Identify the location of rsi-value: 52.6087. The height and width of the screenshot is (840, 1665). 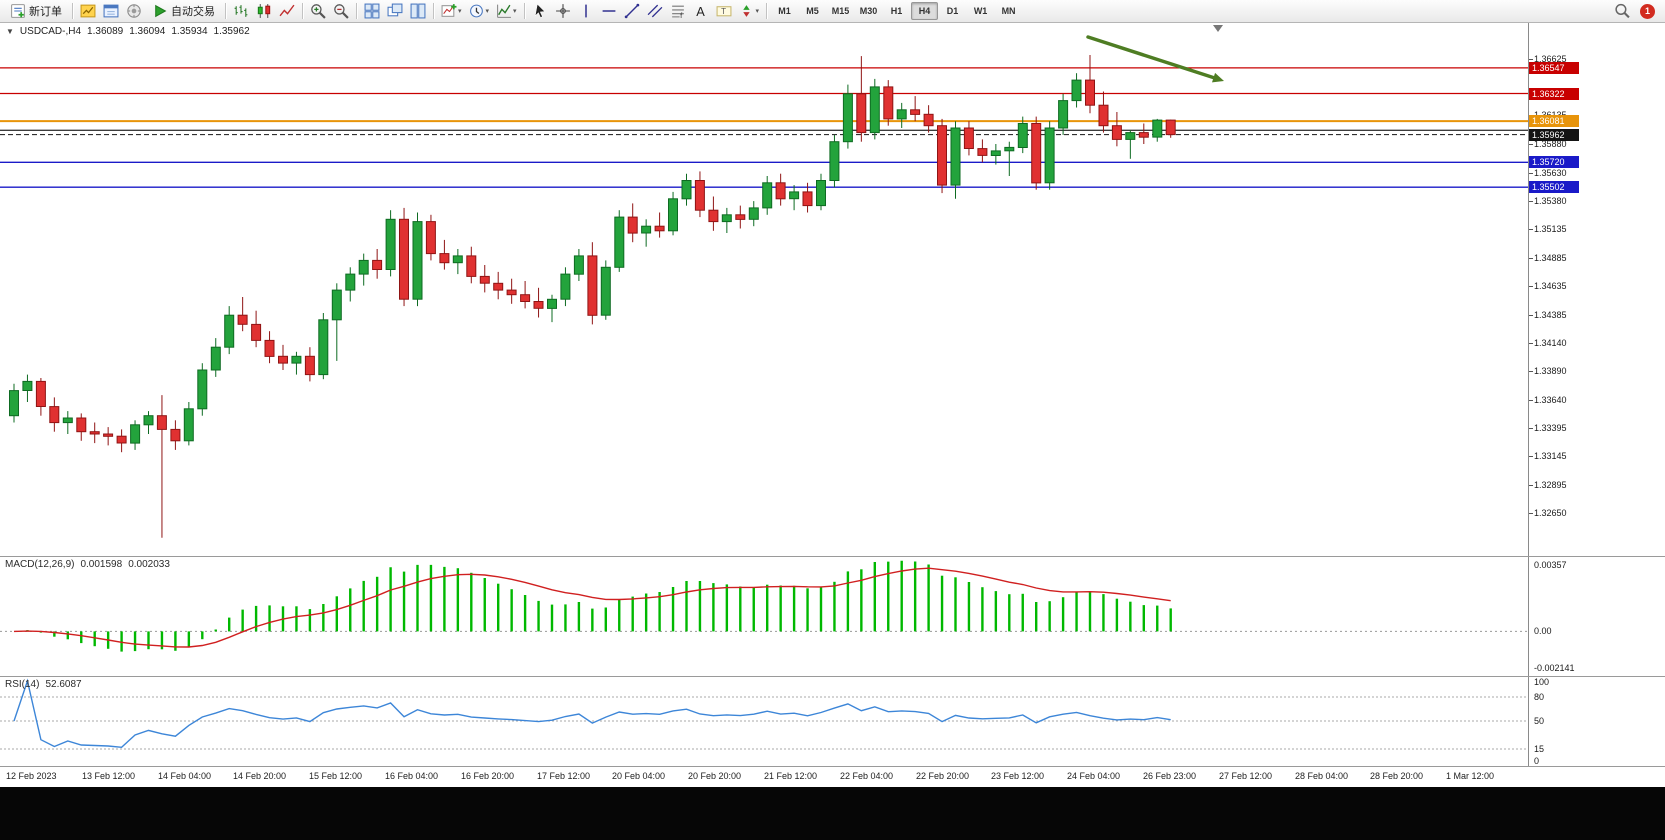
(63, 684).